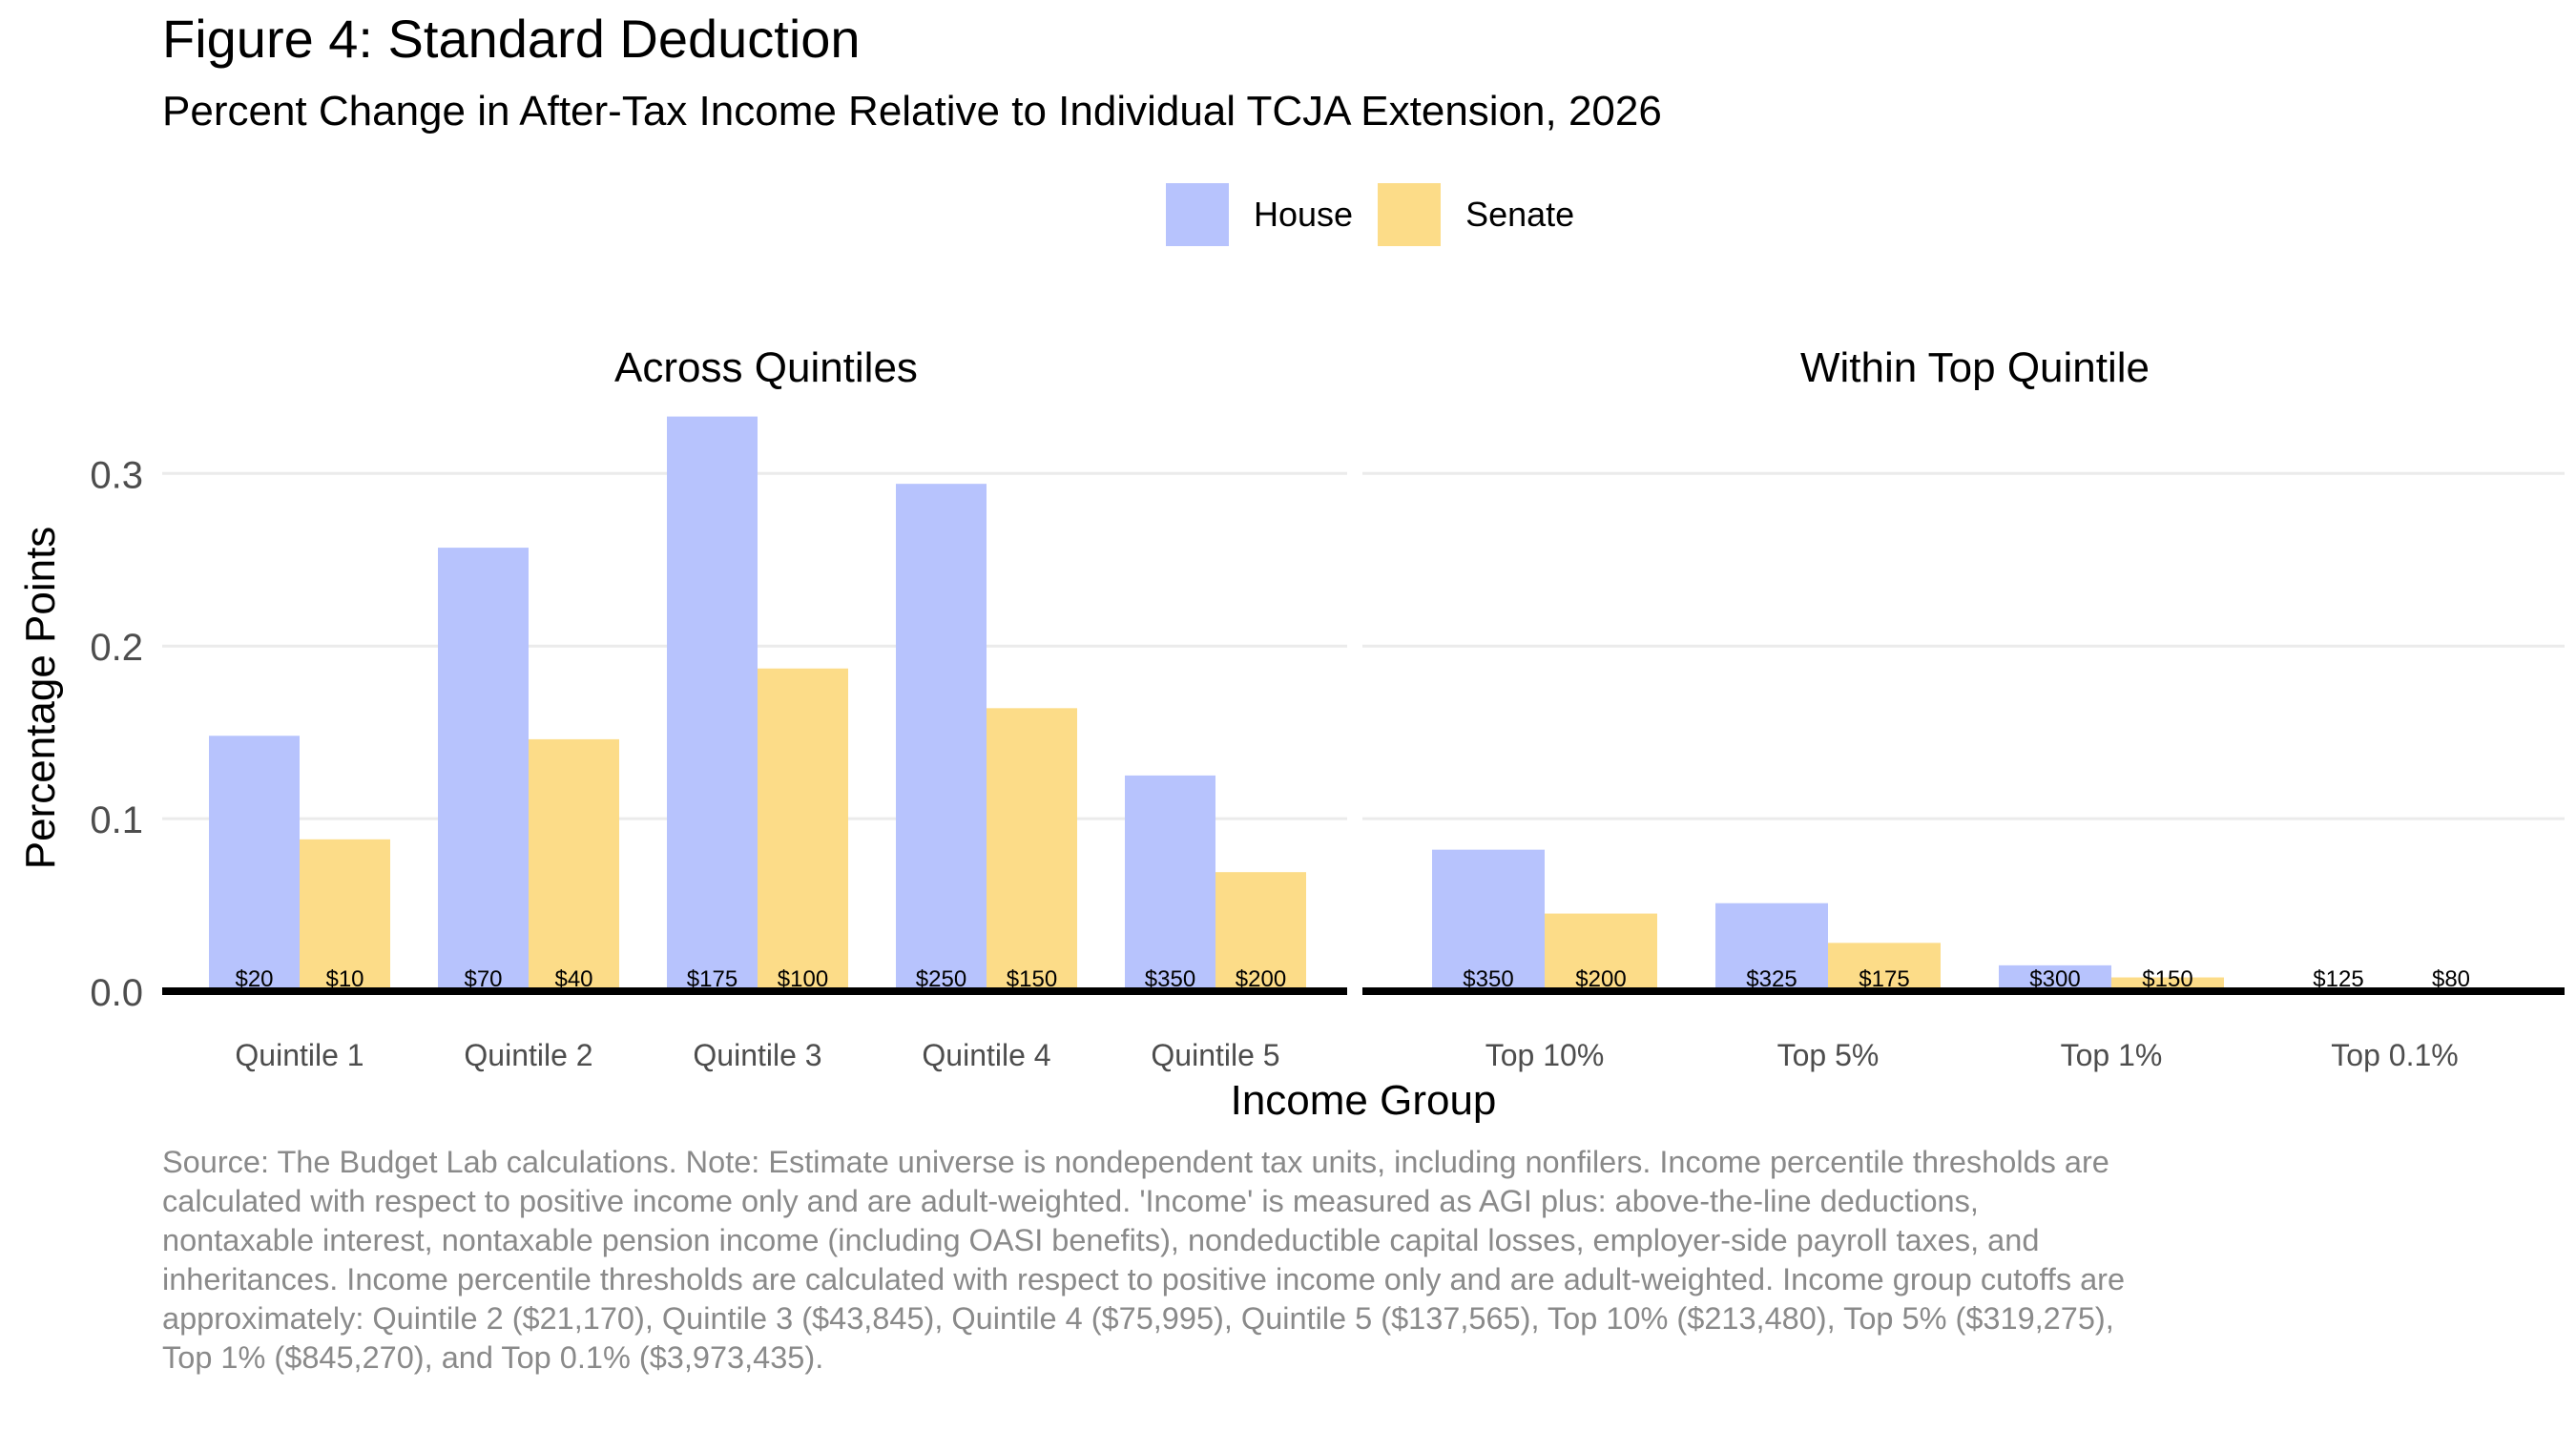  Describe the element at coordinates (1545, 1055) in the screenshot. I see `x-tick-label-p1-0: Top 10%` at that location.